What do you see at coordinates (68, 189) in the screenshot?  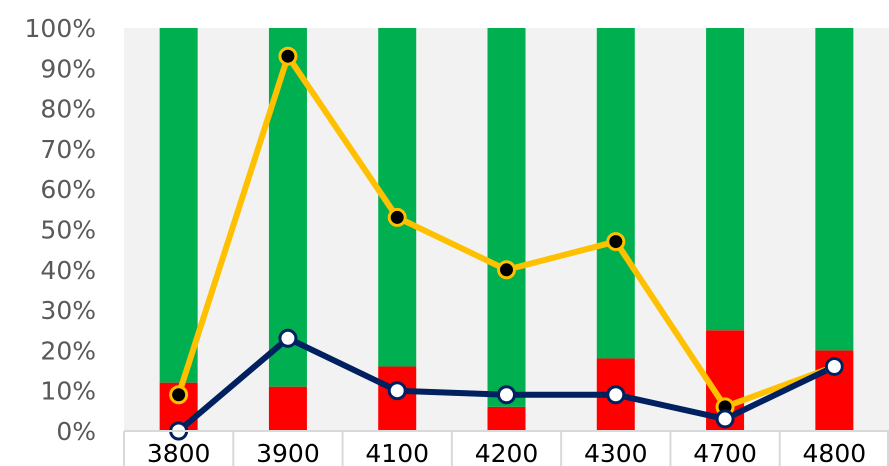 I see `y-tick-label: 60%` at bounding box center [68, 189].